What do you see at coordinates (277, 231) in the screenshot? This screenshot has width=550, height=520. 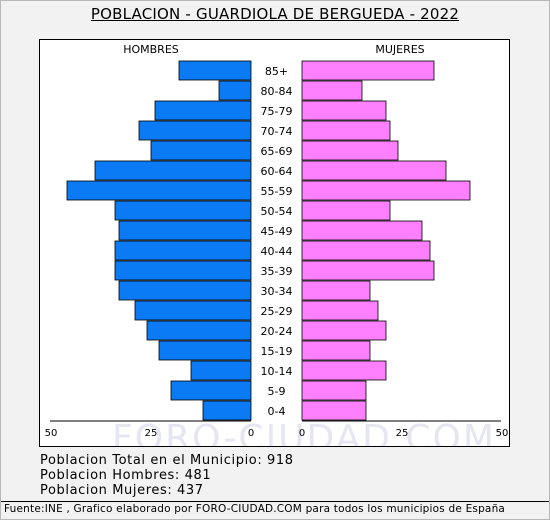 I see `age-group-label: 45-49` at bounding box center [277, 231].